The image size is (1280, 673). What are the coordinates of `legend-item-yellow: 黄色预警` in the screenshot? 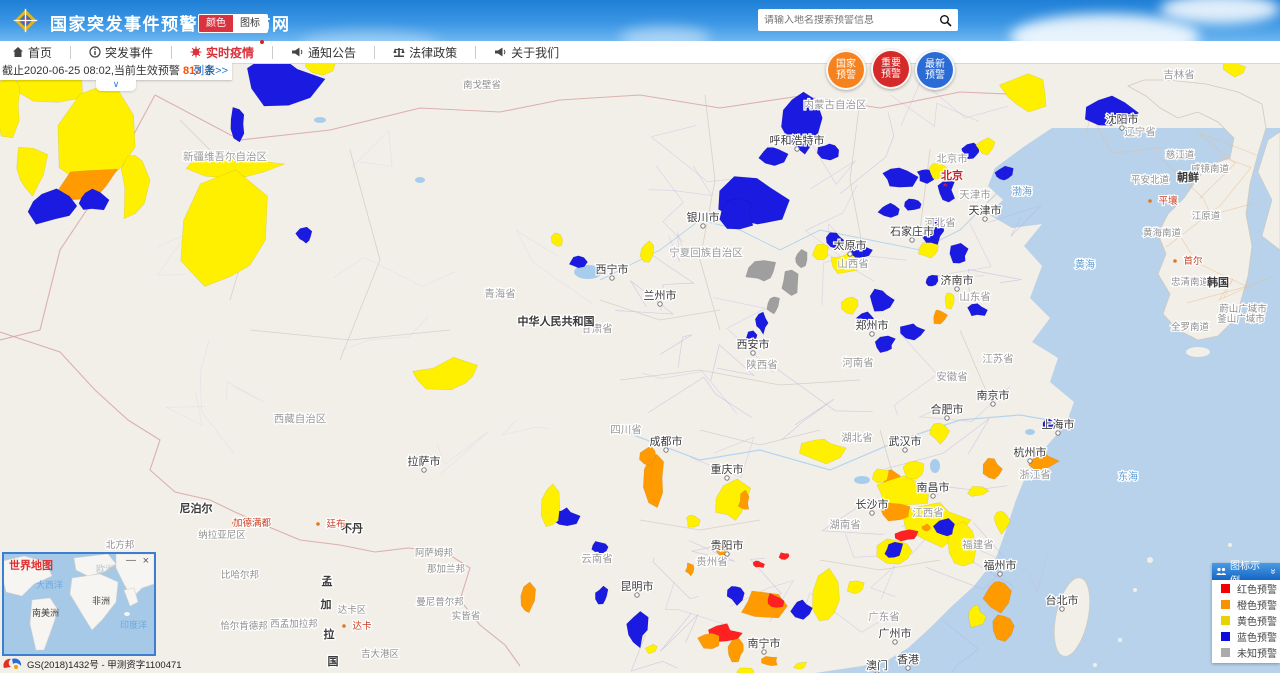 It's located at (1246, 620).